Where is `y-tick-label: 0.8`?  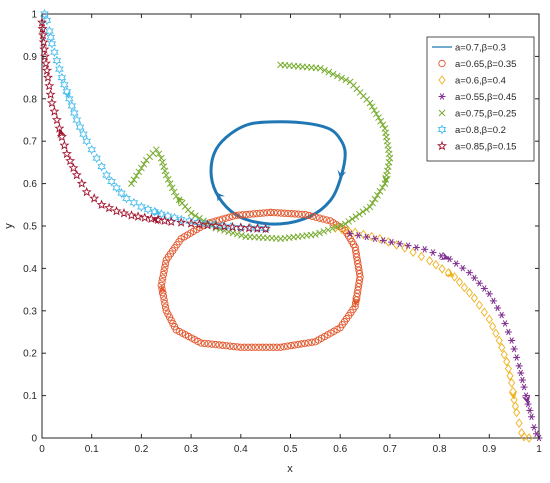
y-tick-label: 0.8 is located at coordinates (30, 99).